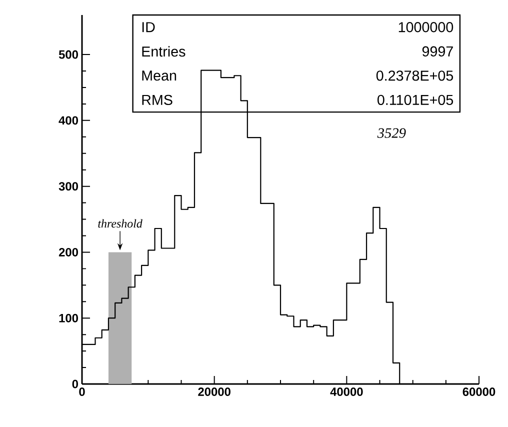  I want to click on annotation: RMS, so click(157, 99).